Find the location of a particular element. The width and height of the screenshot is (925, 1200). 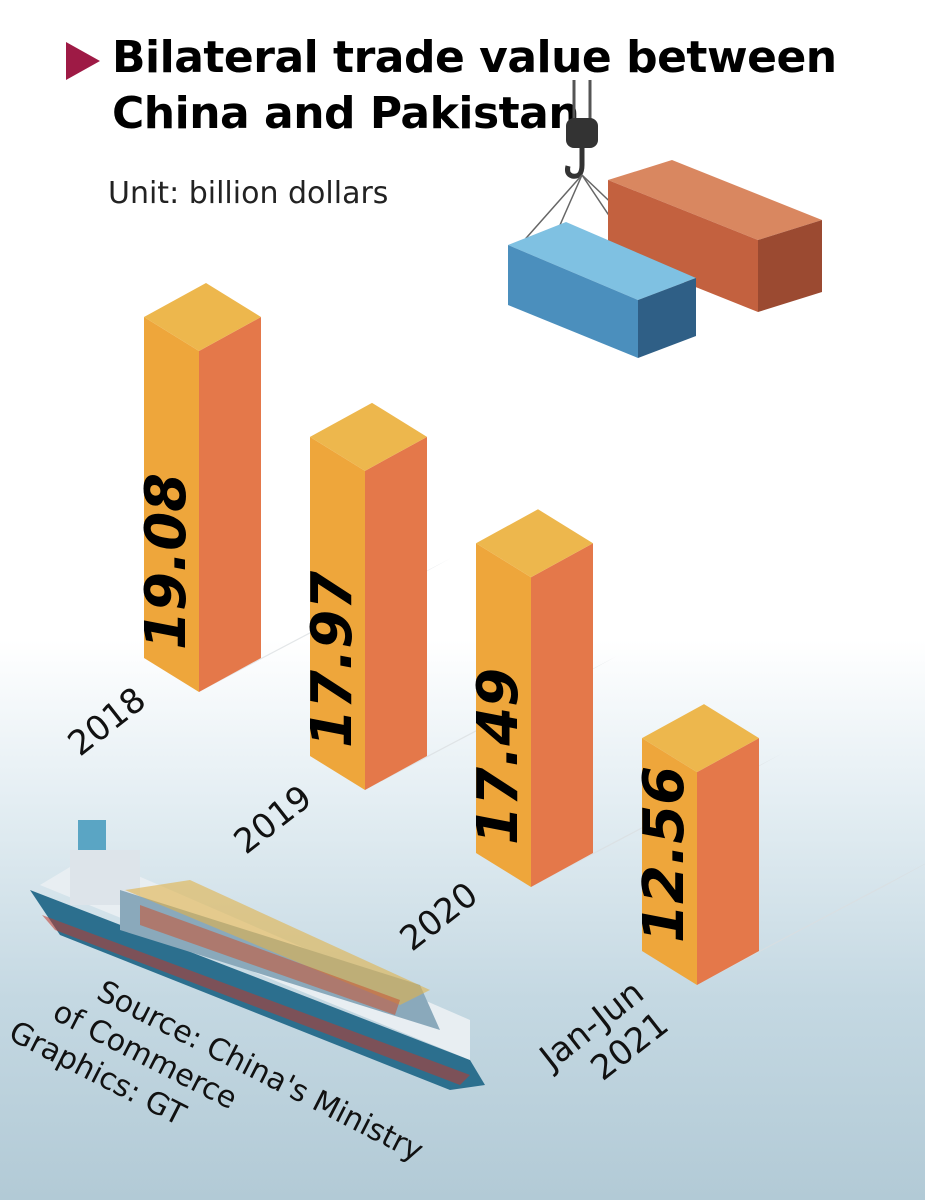

unit-label: Unit: billion dollars is located at coordinates (248, 193).